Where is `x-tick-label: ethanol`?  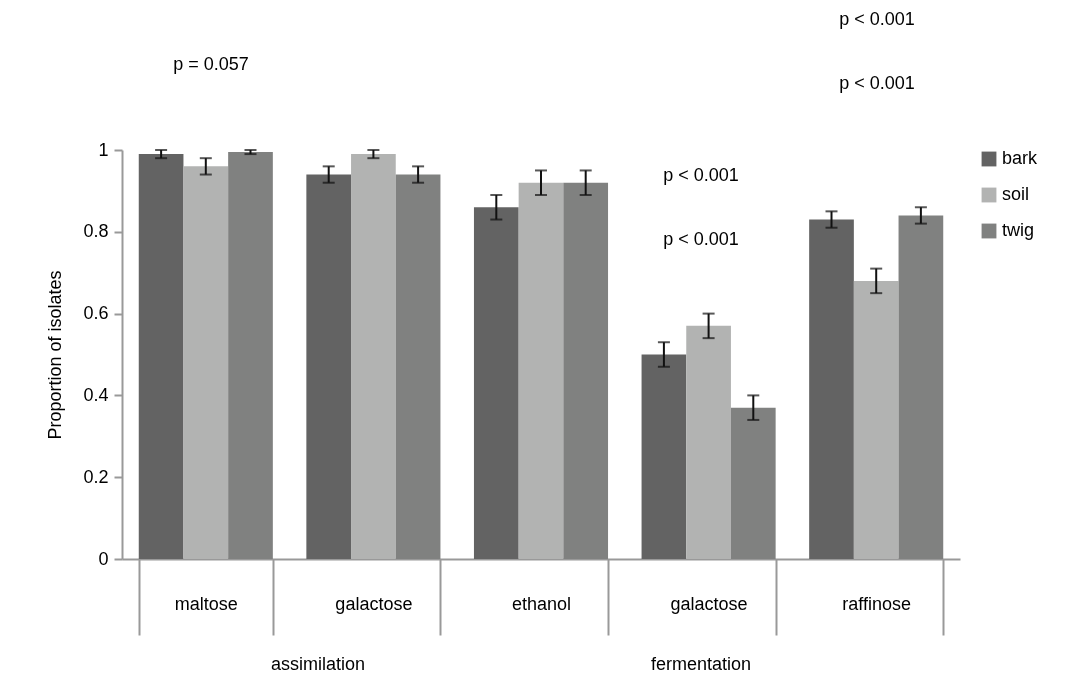 x-tick-label: ethanol is located at coordinates (541, 603).